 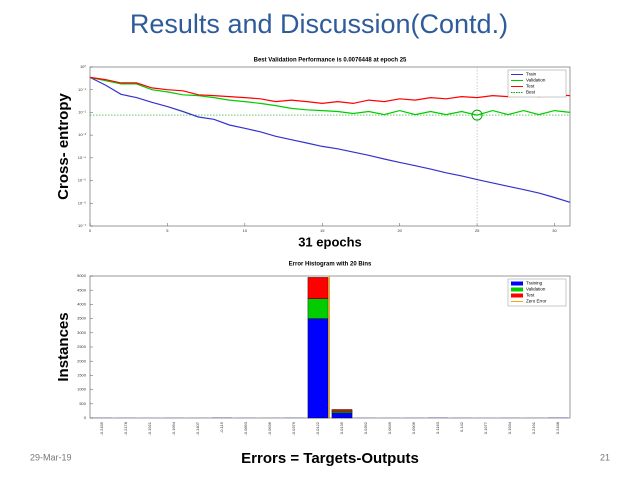 I want to click on x-tick-label: -0.115, so click(x=221, y=427).